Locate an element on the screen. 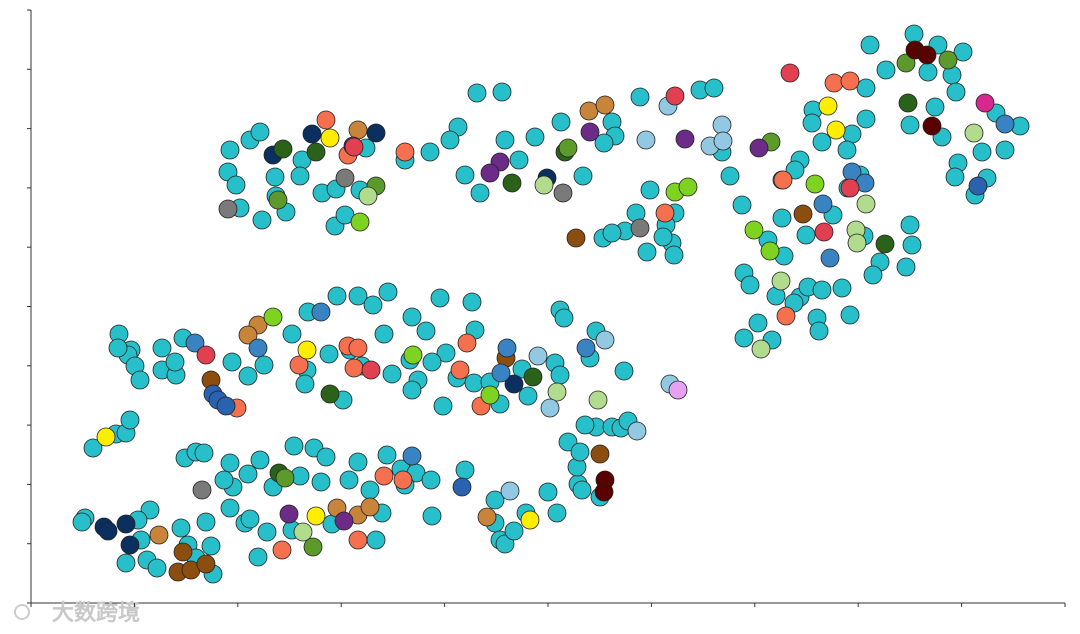 The width and height of the screenshot is (1080, 634). watermark-logo is located at coordinates (22, 612).